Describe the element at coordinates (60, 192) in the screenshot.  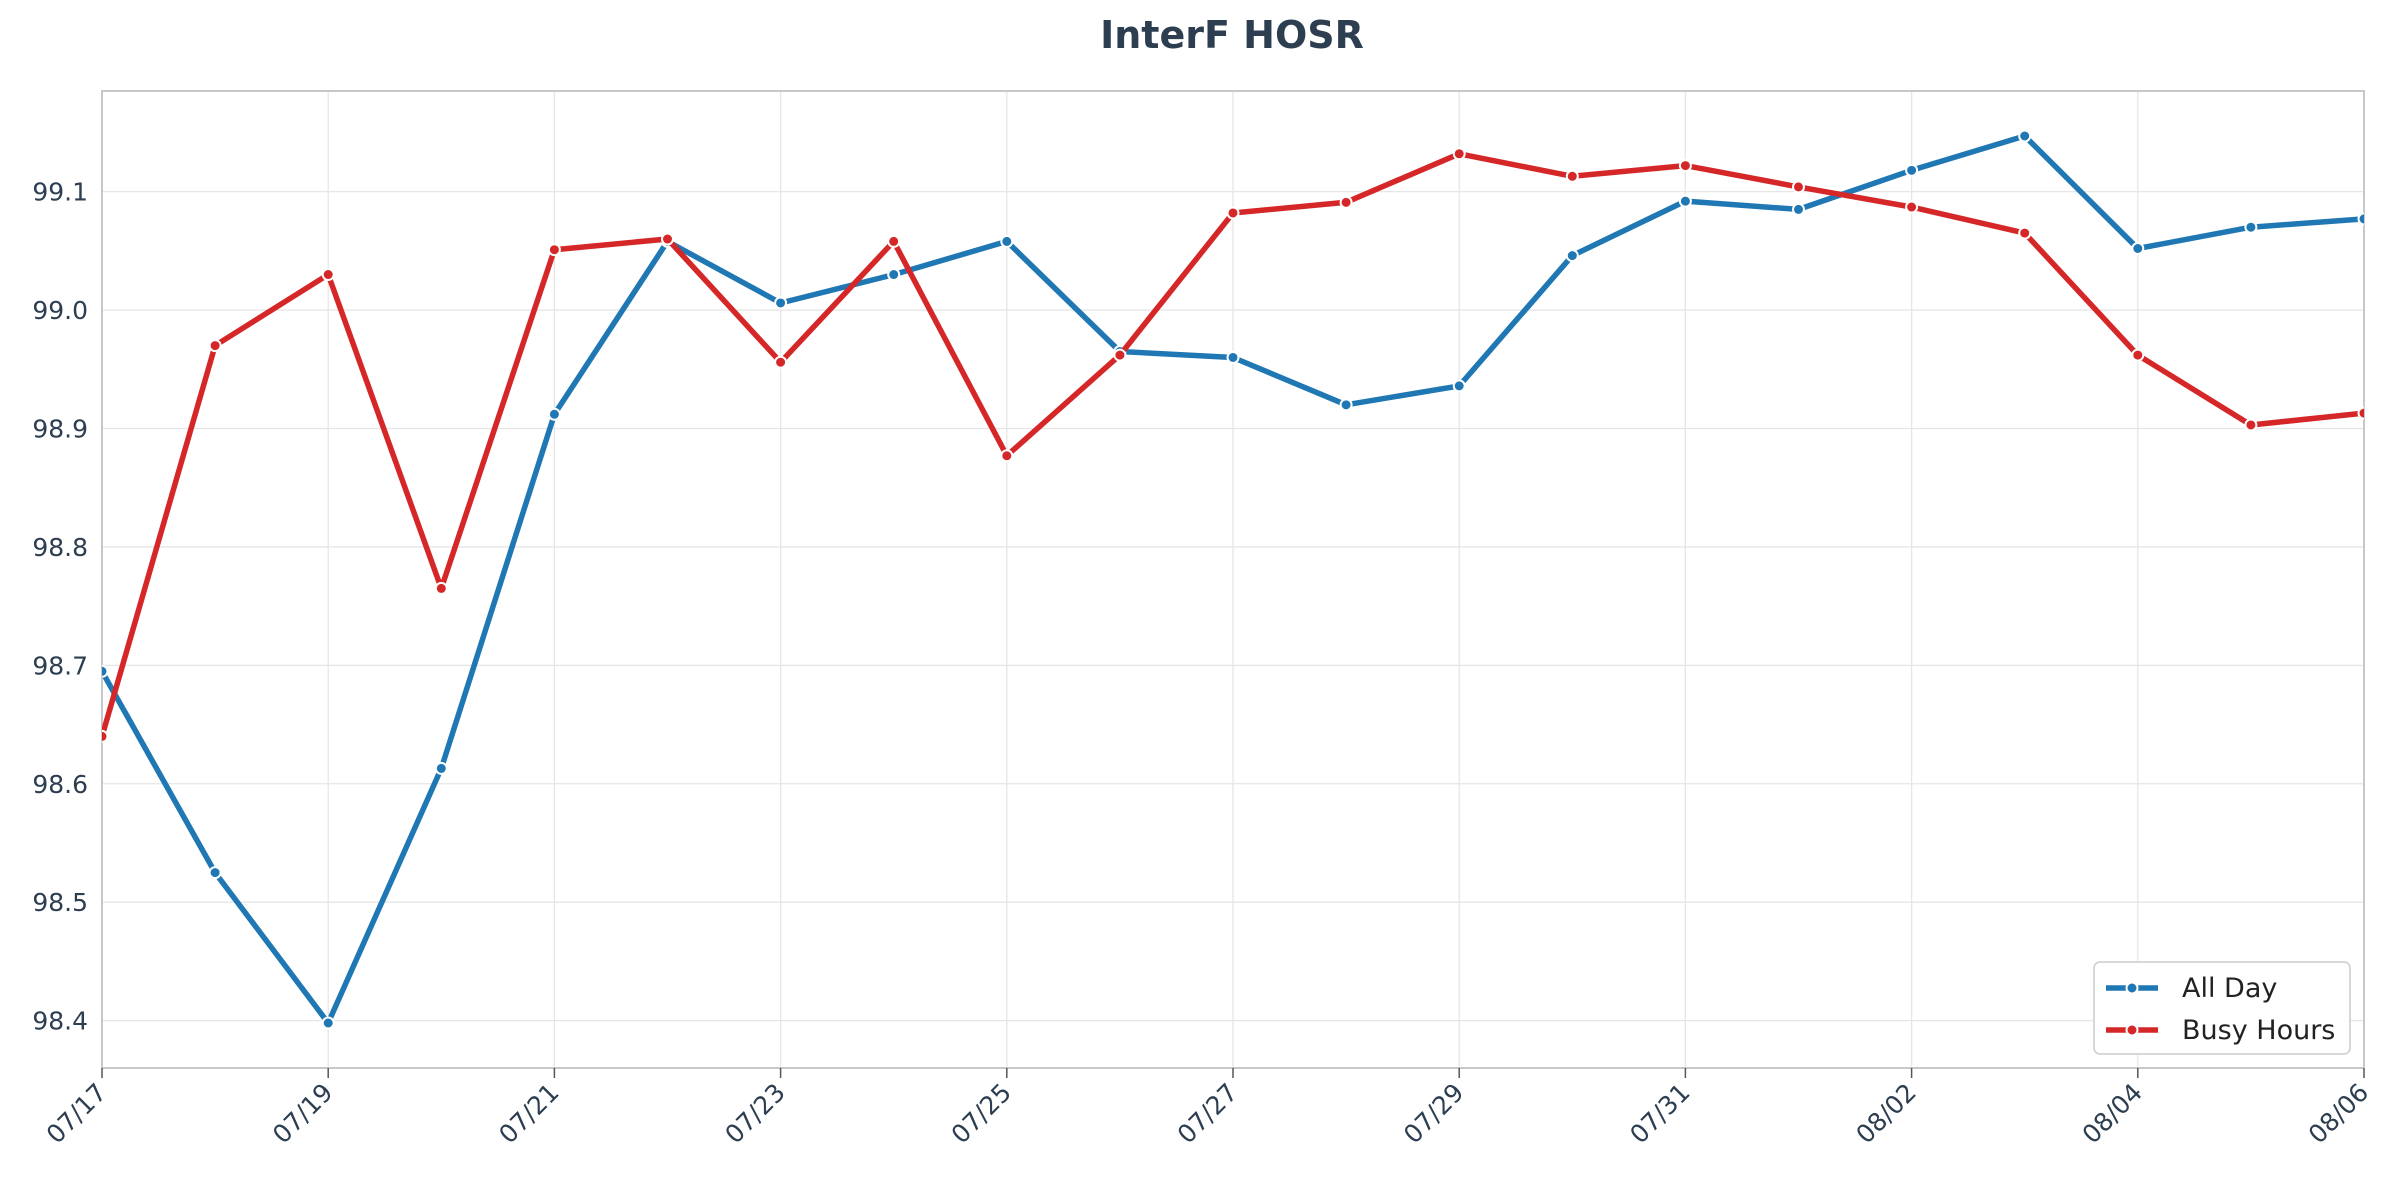
I see `y-tick-label: 99.1` at that location.